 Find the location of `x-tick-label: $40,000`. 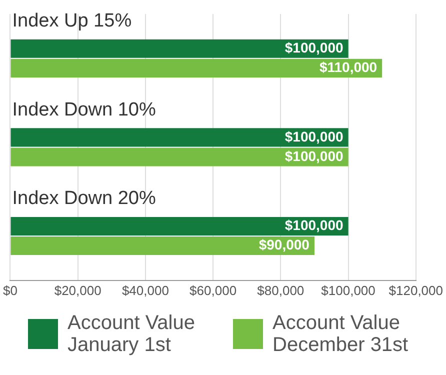

x-tick-label: $40,000 is located at coordinates (145, 290).